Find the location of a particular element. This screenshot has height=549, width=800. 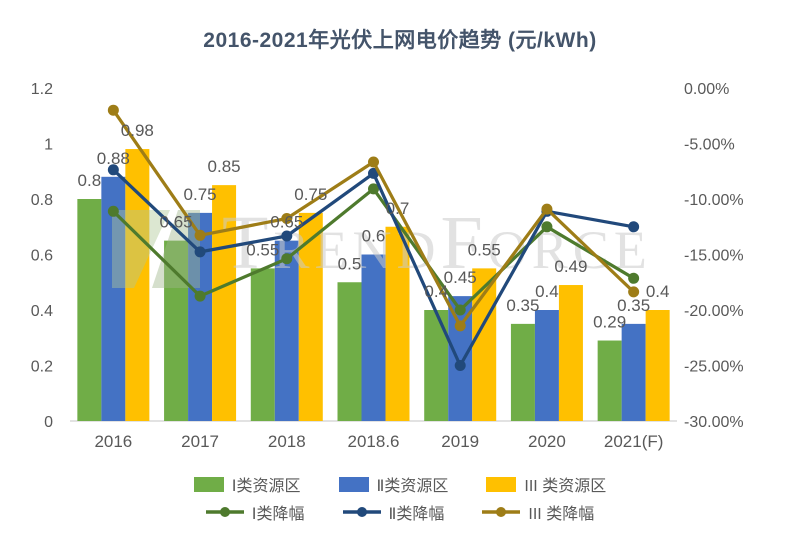

left-axis-tick: 0.8 is located at coordinates (42, 200).